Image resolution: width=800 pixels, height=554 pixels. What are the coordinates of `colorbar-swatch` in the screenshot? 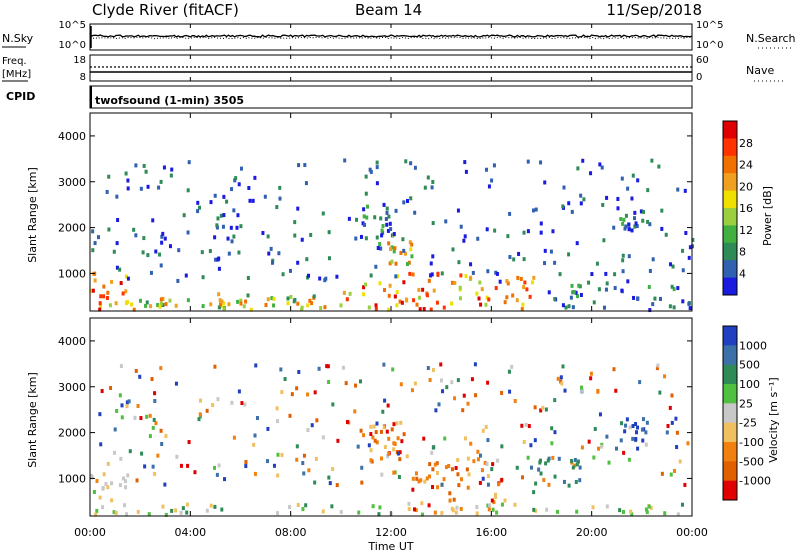 It's located at (730, 413).